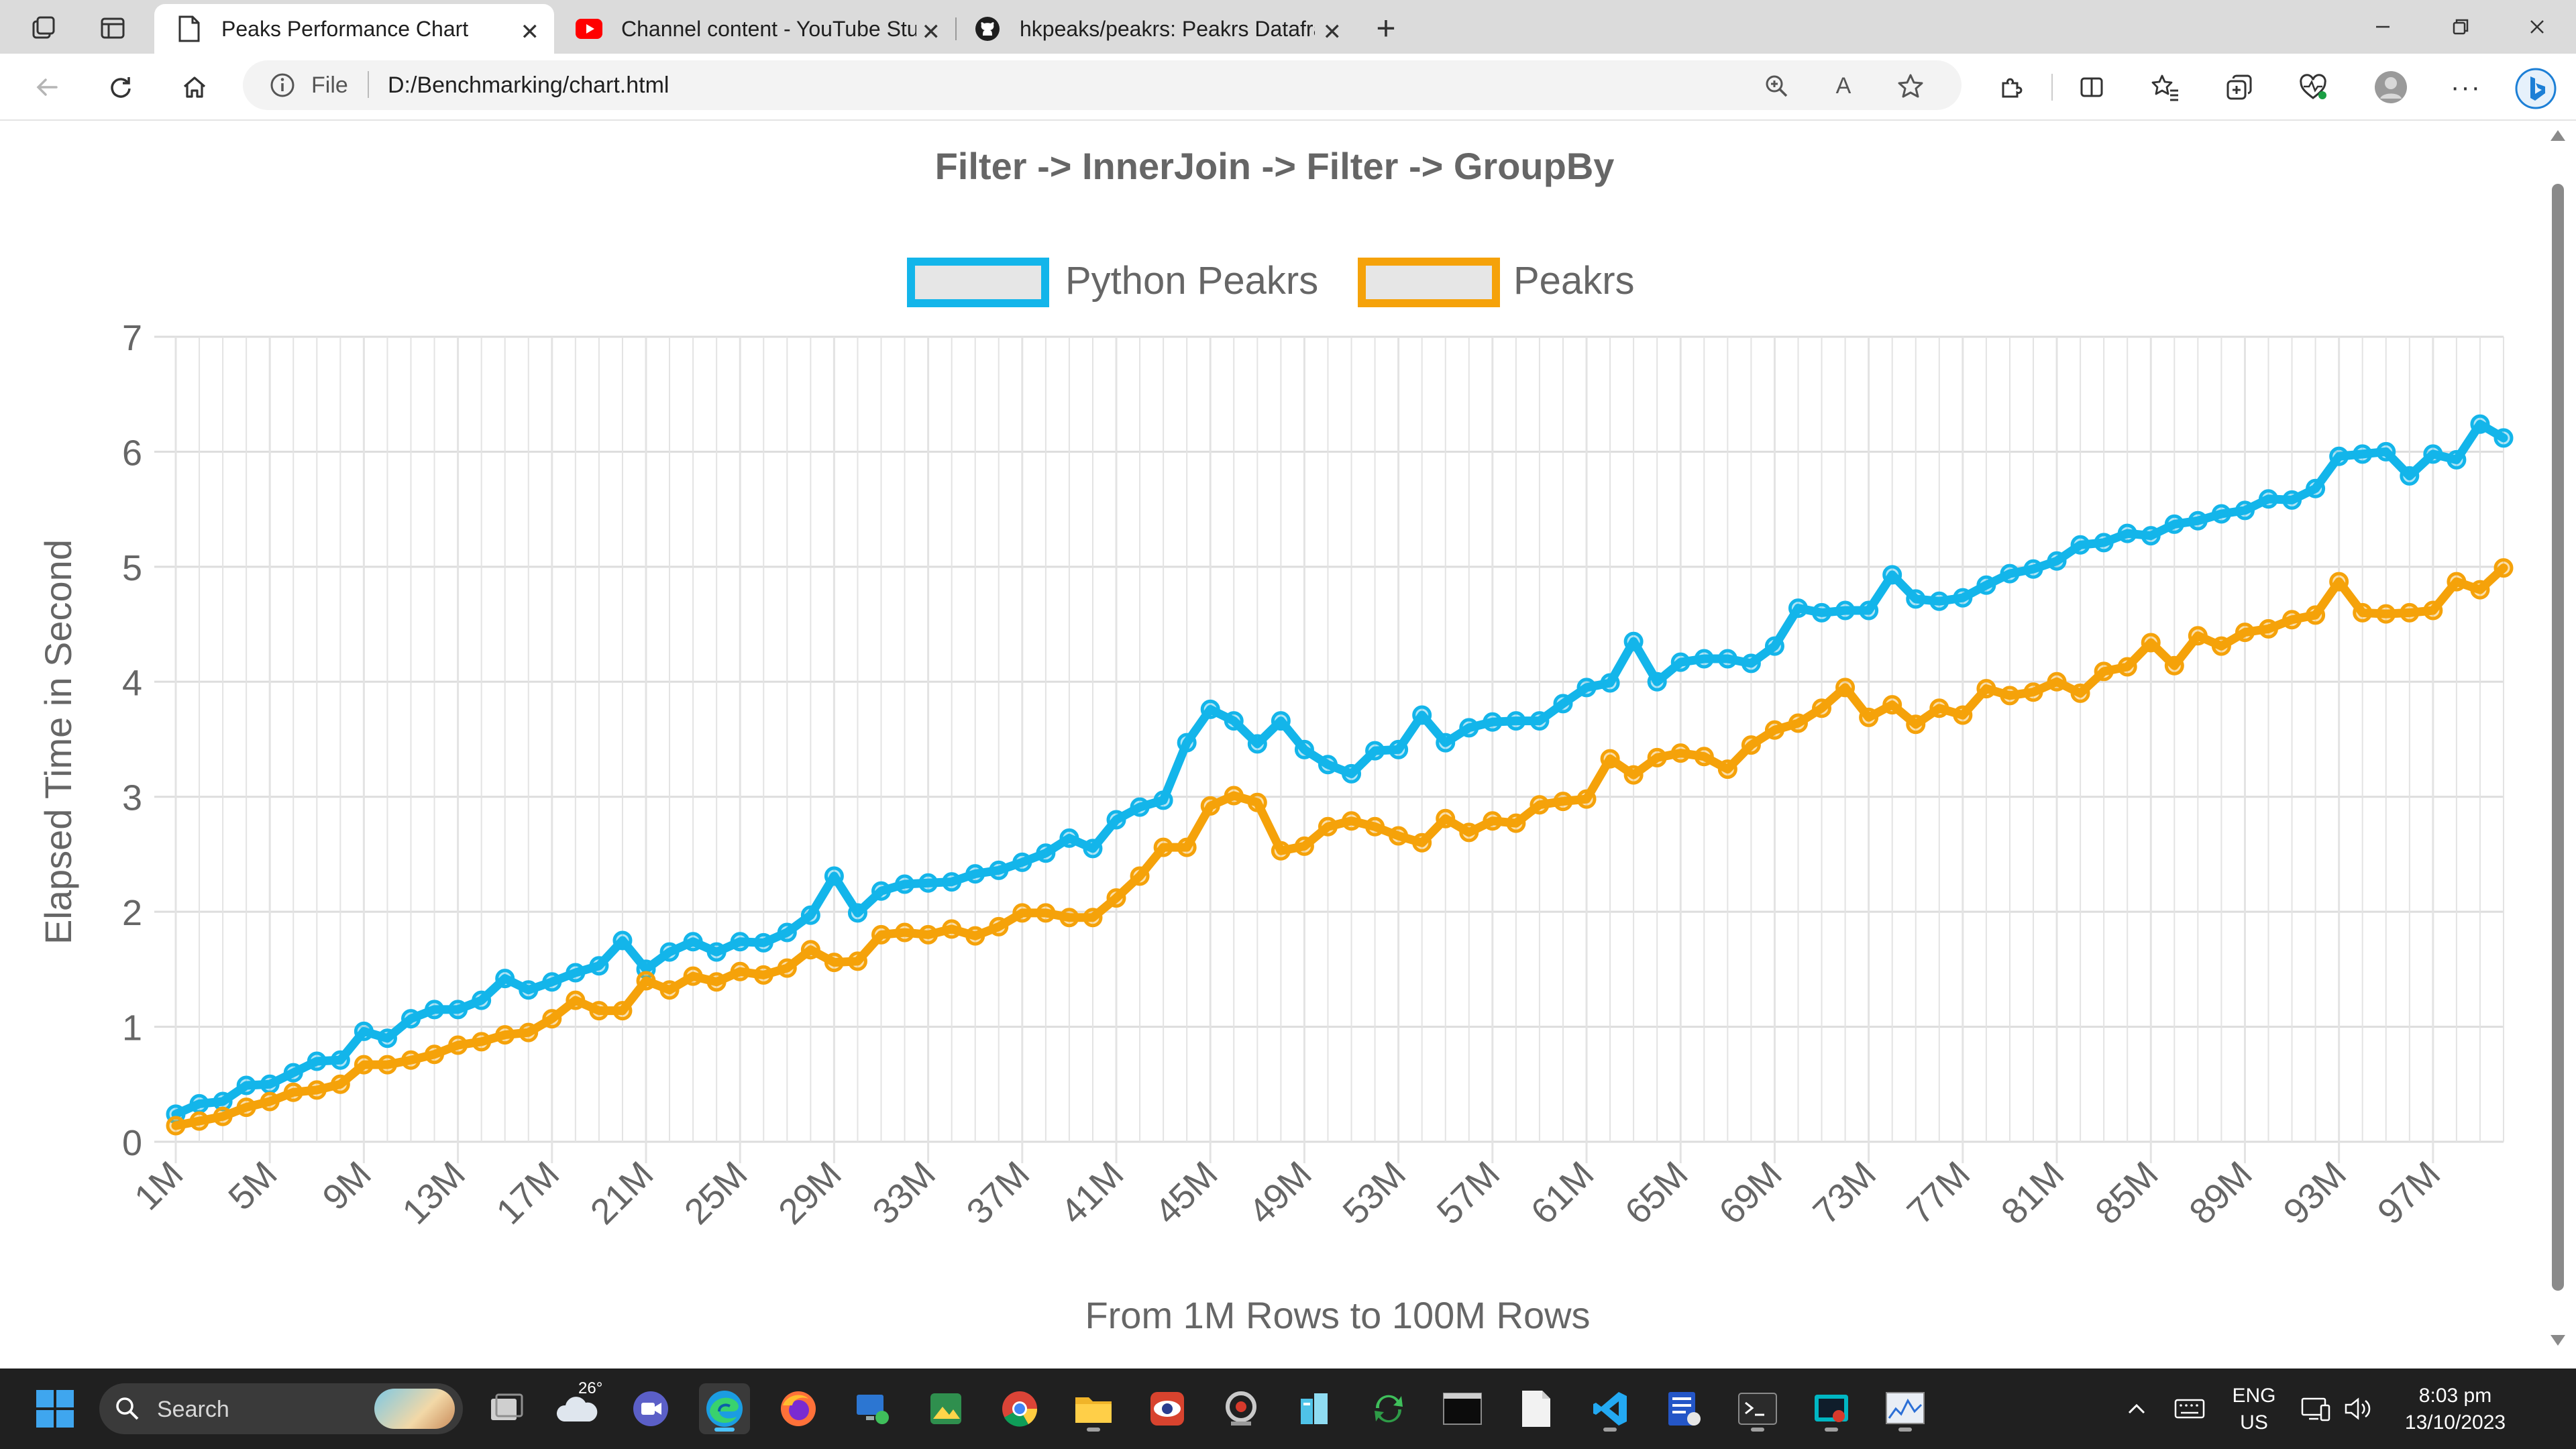 The width and height of the screenshot is (2576, 1449). Describe the element at coordinates (1314, 1408) in the screenshot. I see `database-tool-icon` at that location.